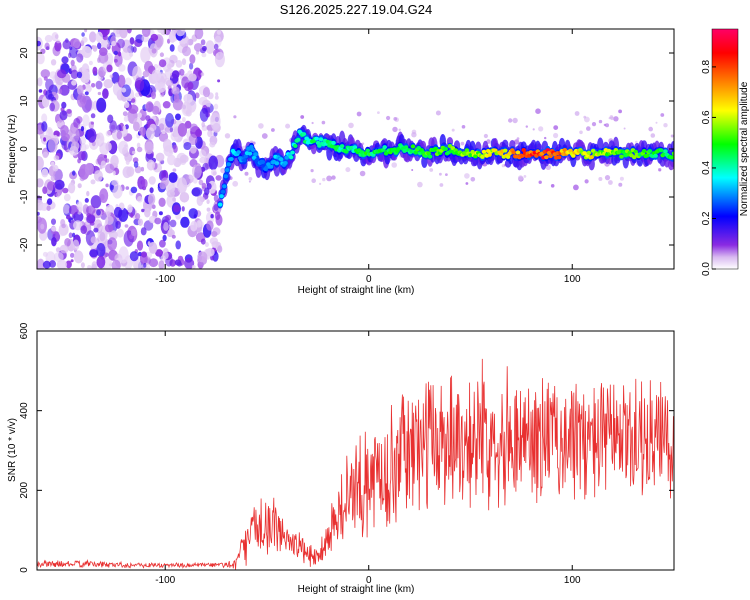  What do you see at coordinates (165, 279) in the screenshot?
I see `x-tick-label: -100` at bounding box center [165, 279].